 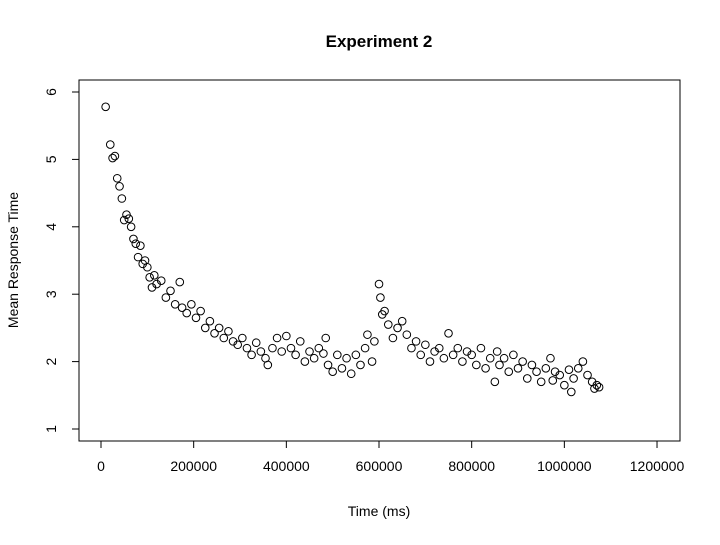 What do you see at coordinates (51, 294) in the screenshot?
I see `y-tick-label: 3` at bounding box center [51, 294].